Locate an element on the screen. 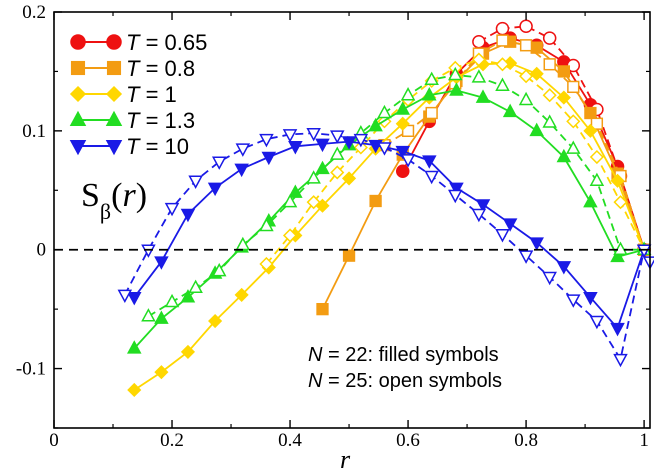 The image size is (654, 476). y-tick-label: -0.1 is located at coordinates (31, 369).